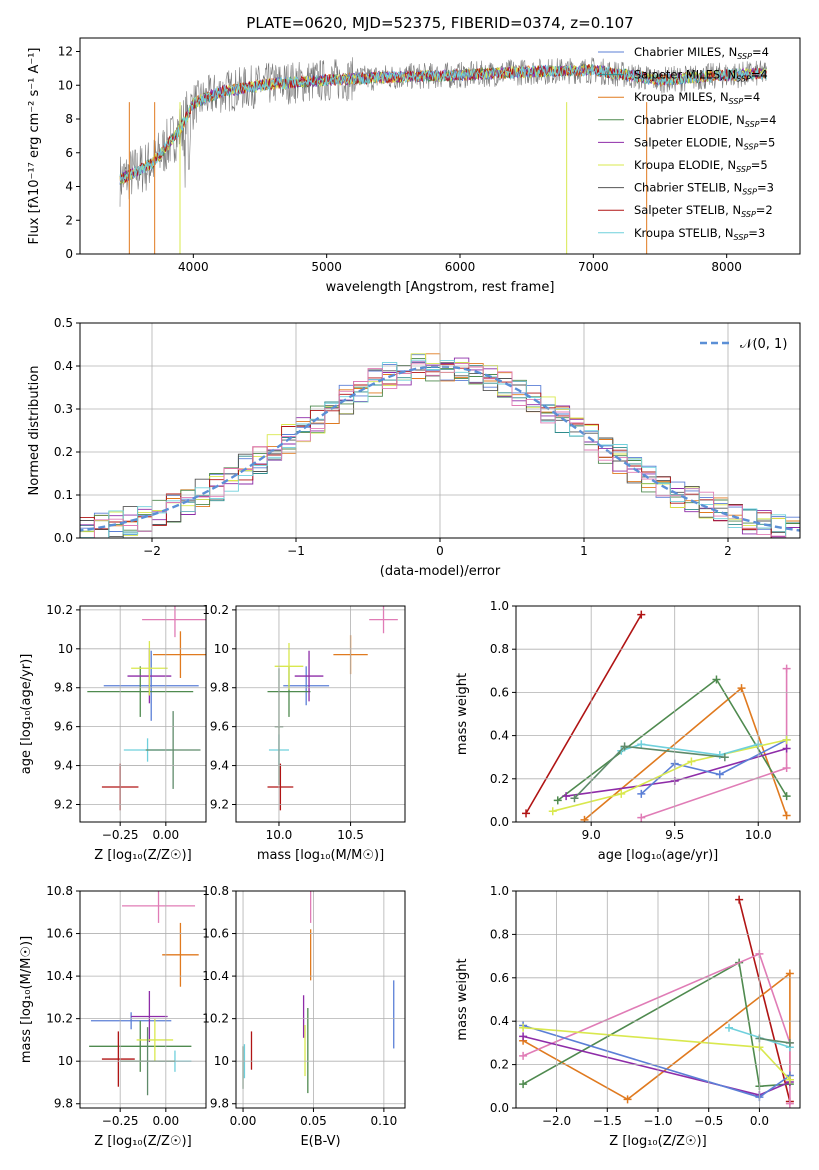  Describe the element at coordinates (152, 551) in the screenshot. I see `x-tick-label: −2` at that location.